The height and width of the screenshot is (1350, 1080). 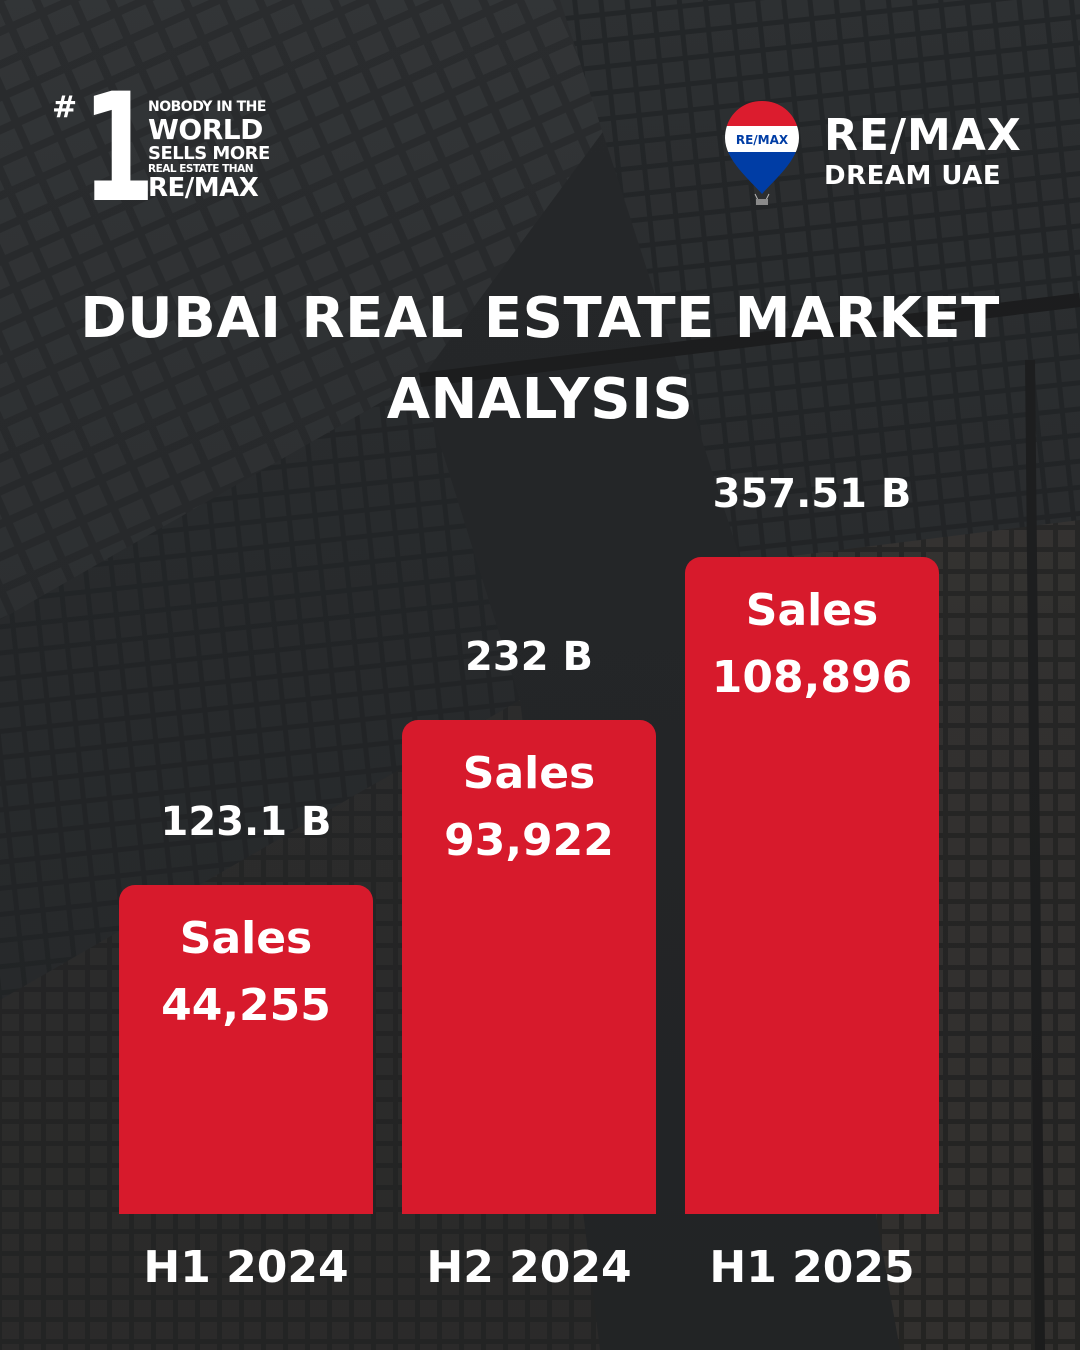 I want to click on badge-line-4: REAL ESTATE THAN, so click(x=200, y=169).